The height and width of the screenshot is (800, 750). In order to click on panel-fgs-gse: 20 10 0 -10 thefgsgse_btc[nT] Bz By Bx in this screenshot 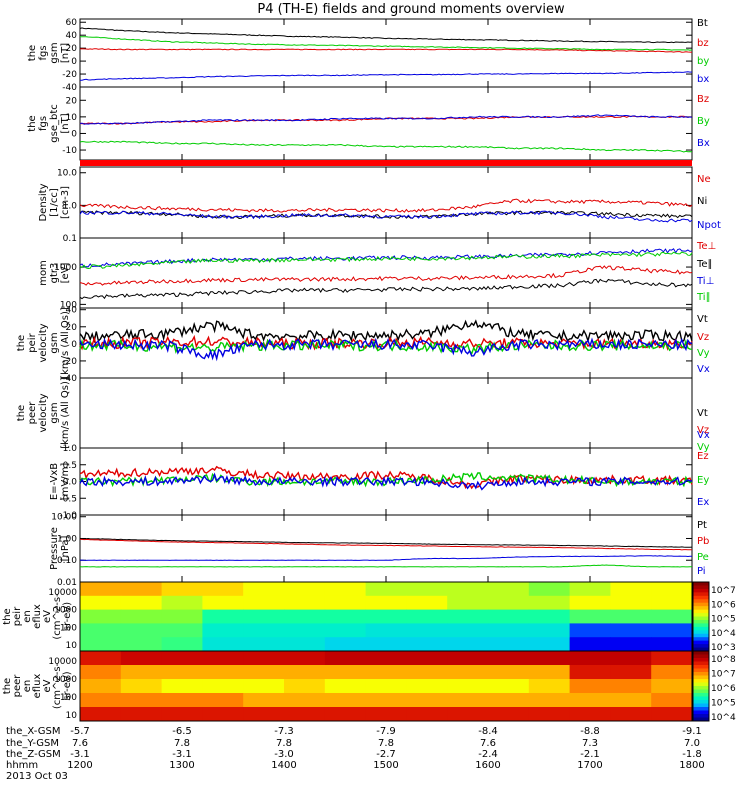, I will do `click(368, 123)`.